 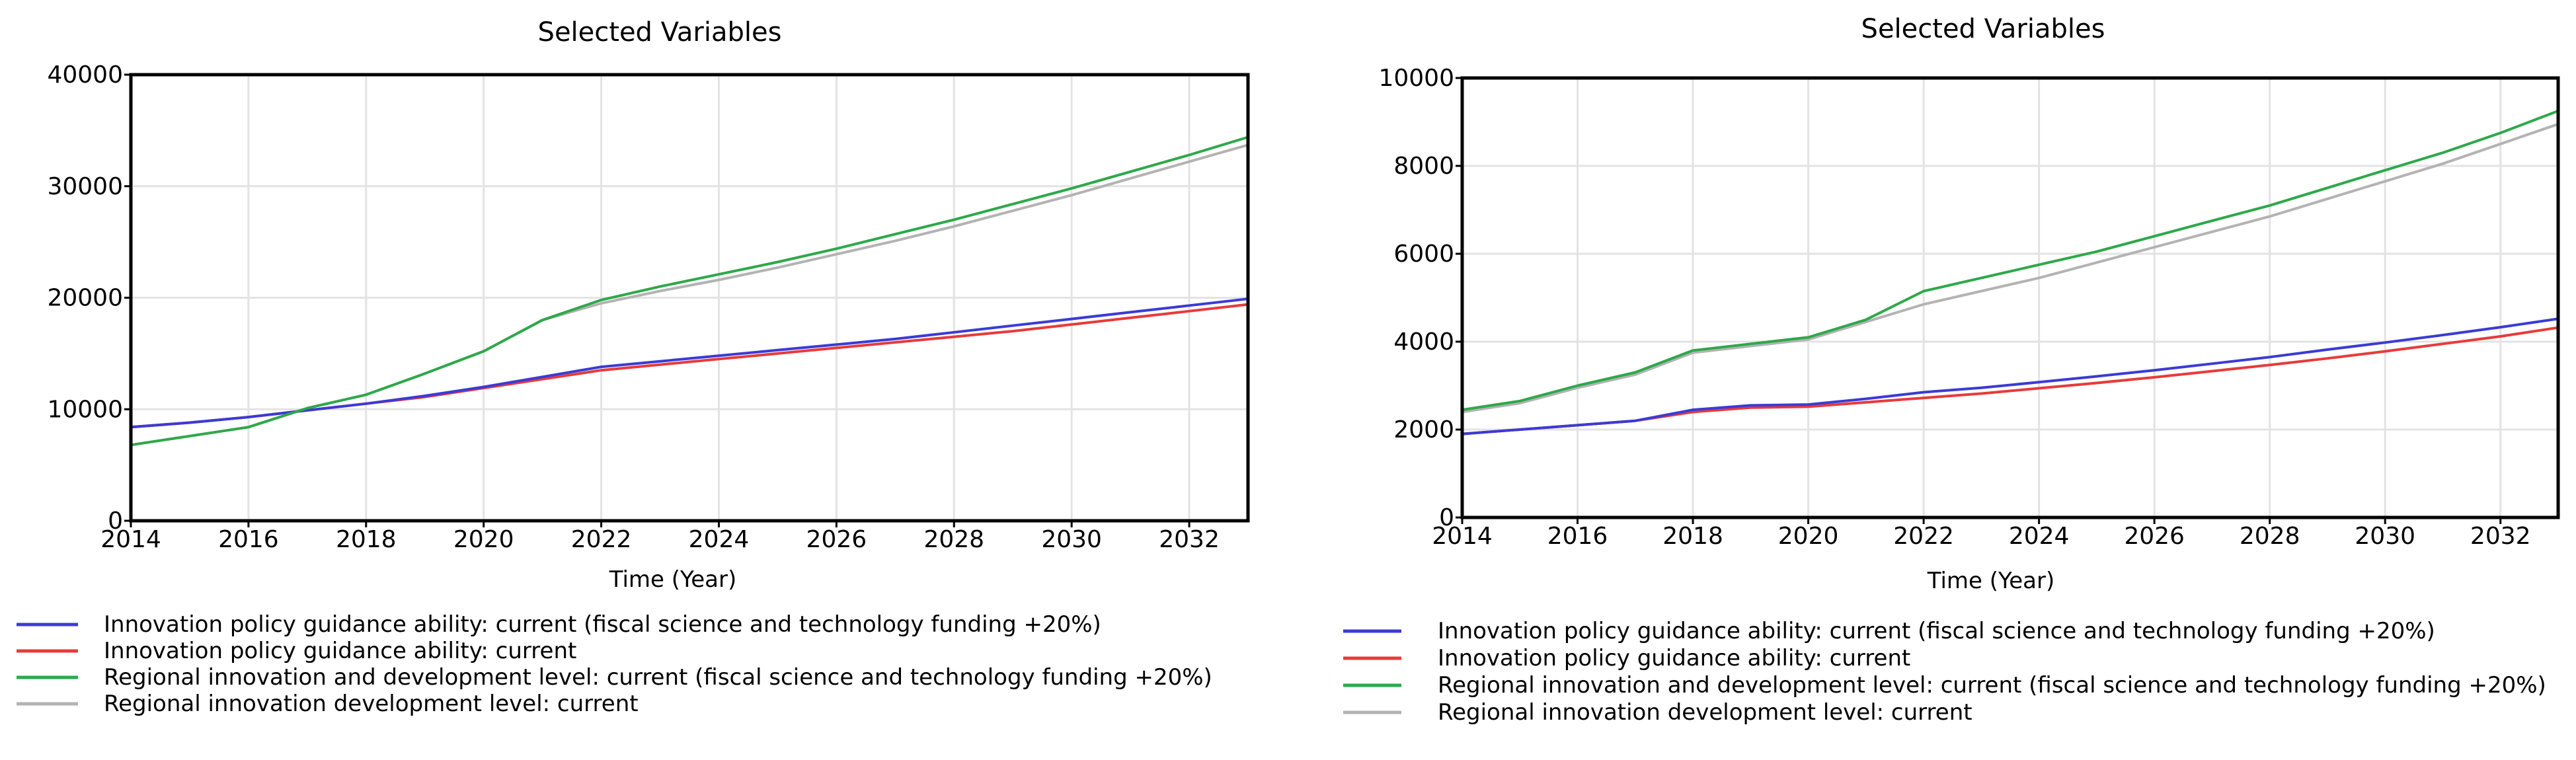 I want to click on y-tick-label: 4000, so click(x=1423, y=342).